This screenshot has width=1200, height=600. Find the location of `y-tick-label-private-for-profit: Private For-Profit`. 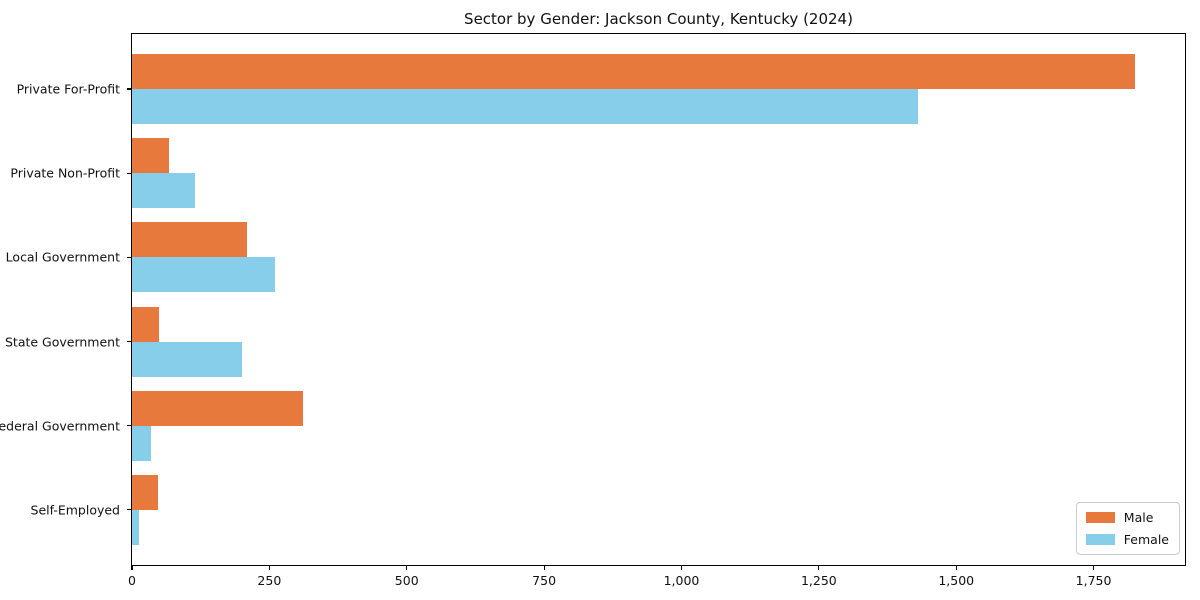

y-tick-label-private-for-profit: Private For-Profit is located at coordinates (68, 89).